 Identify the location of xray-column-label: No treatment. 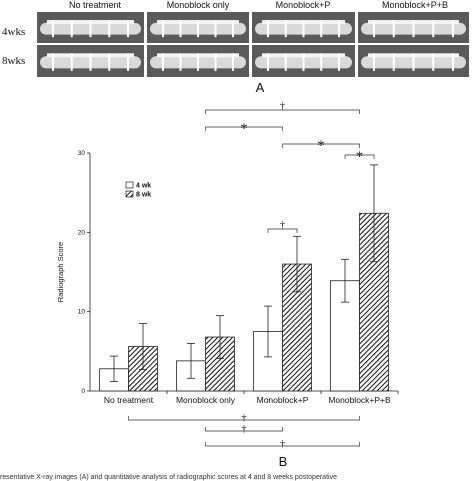
(95, 5).